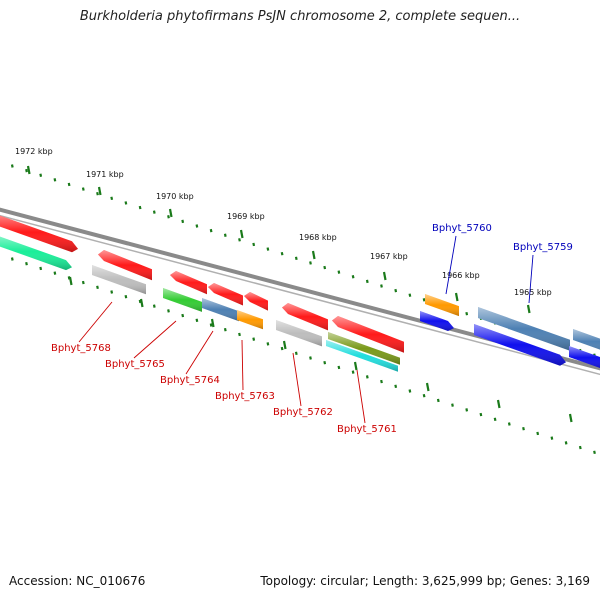 This screenshot has height=600, width=600. I want to click on gene-label: Bphyt_5762, so click(303, 412).